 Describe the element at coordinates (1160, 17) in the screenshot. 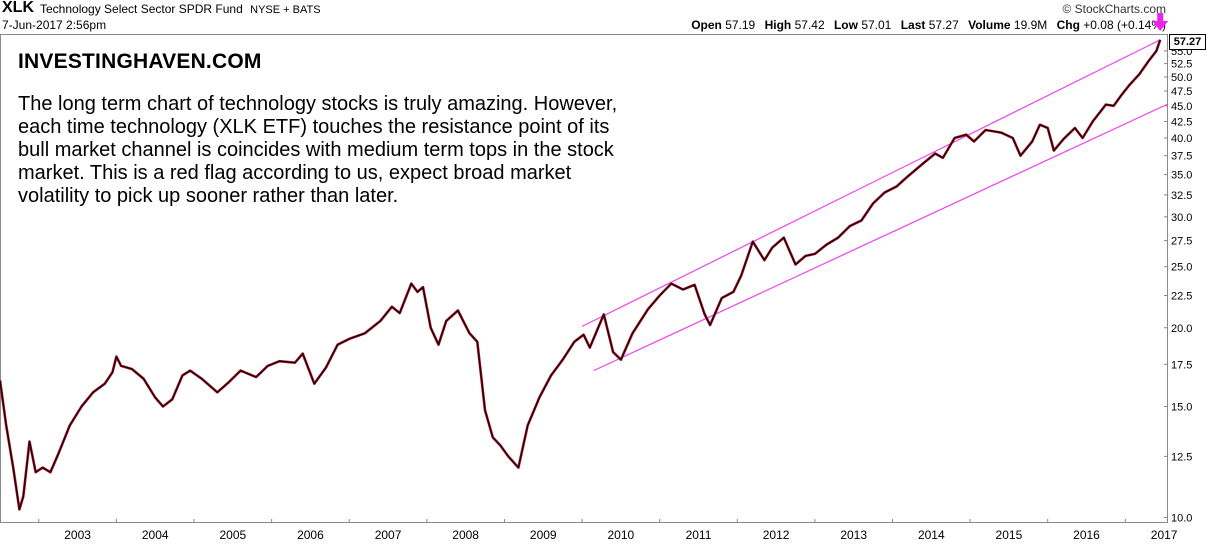

I see `arrow-shaft` at that location.